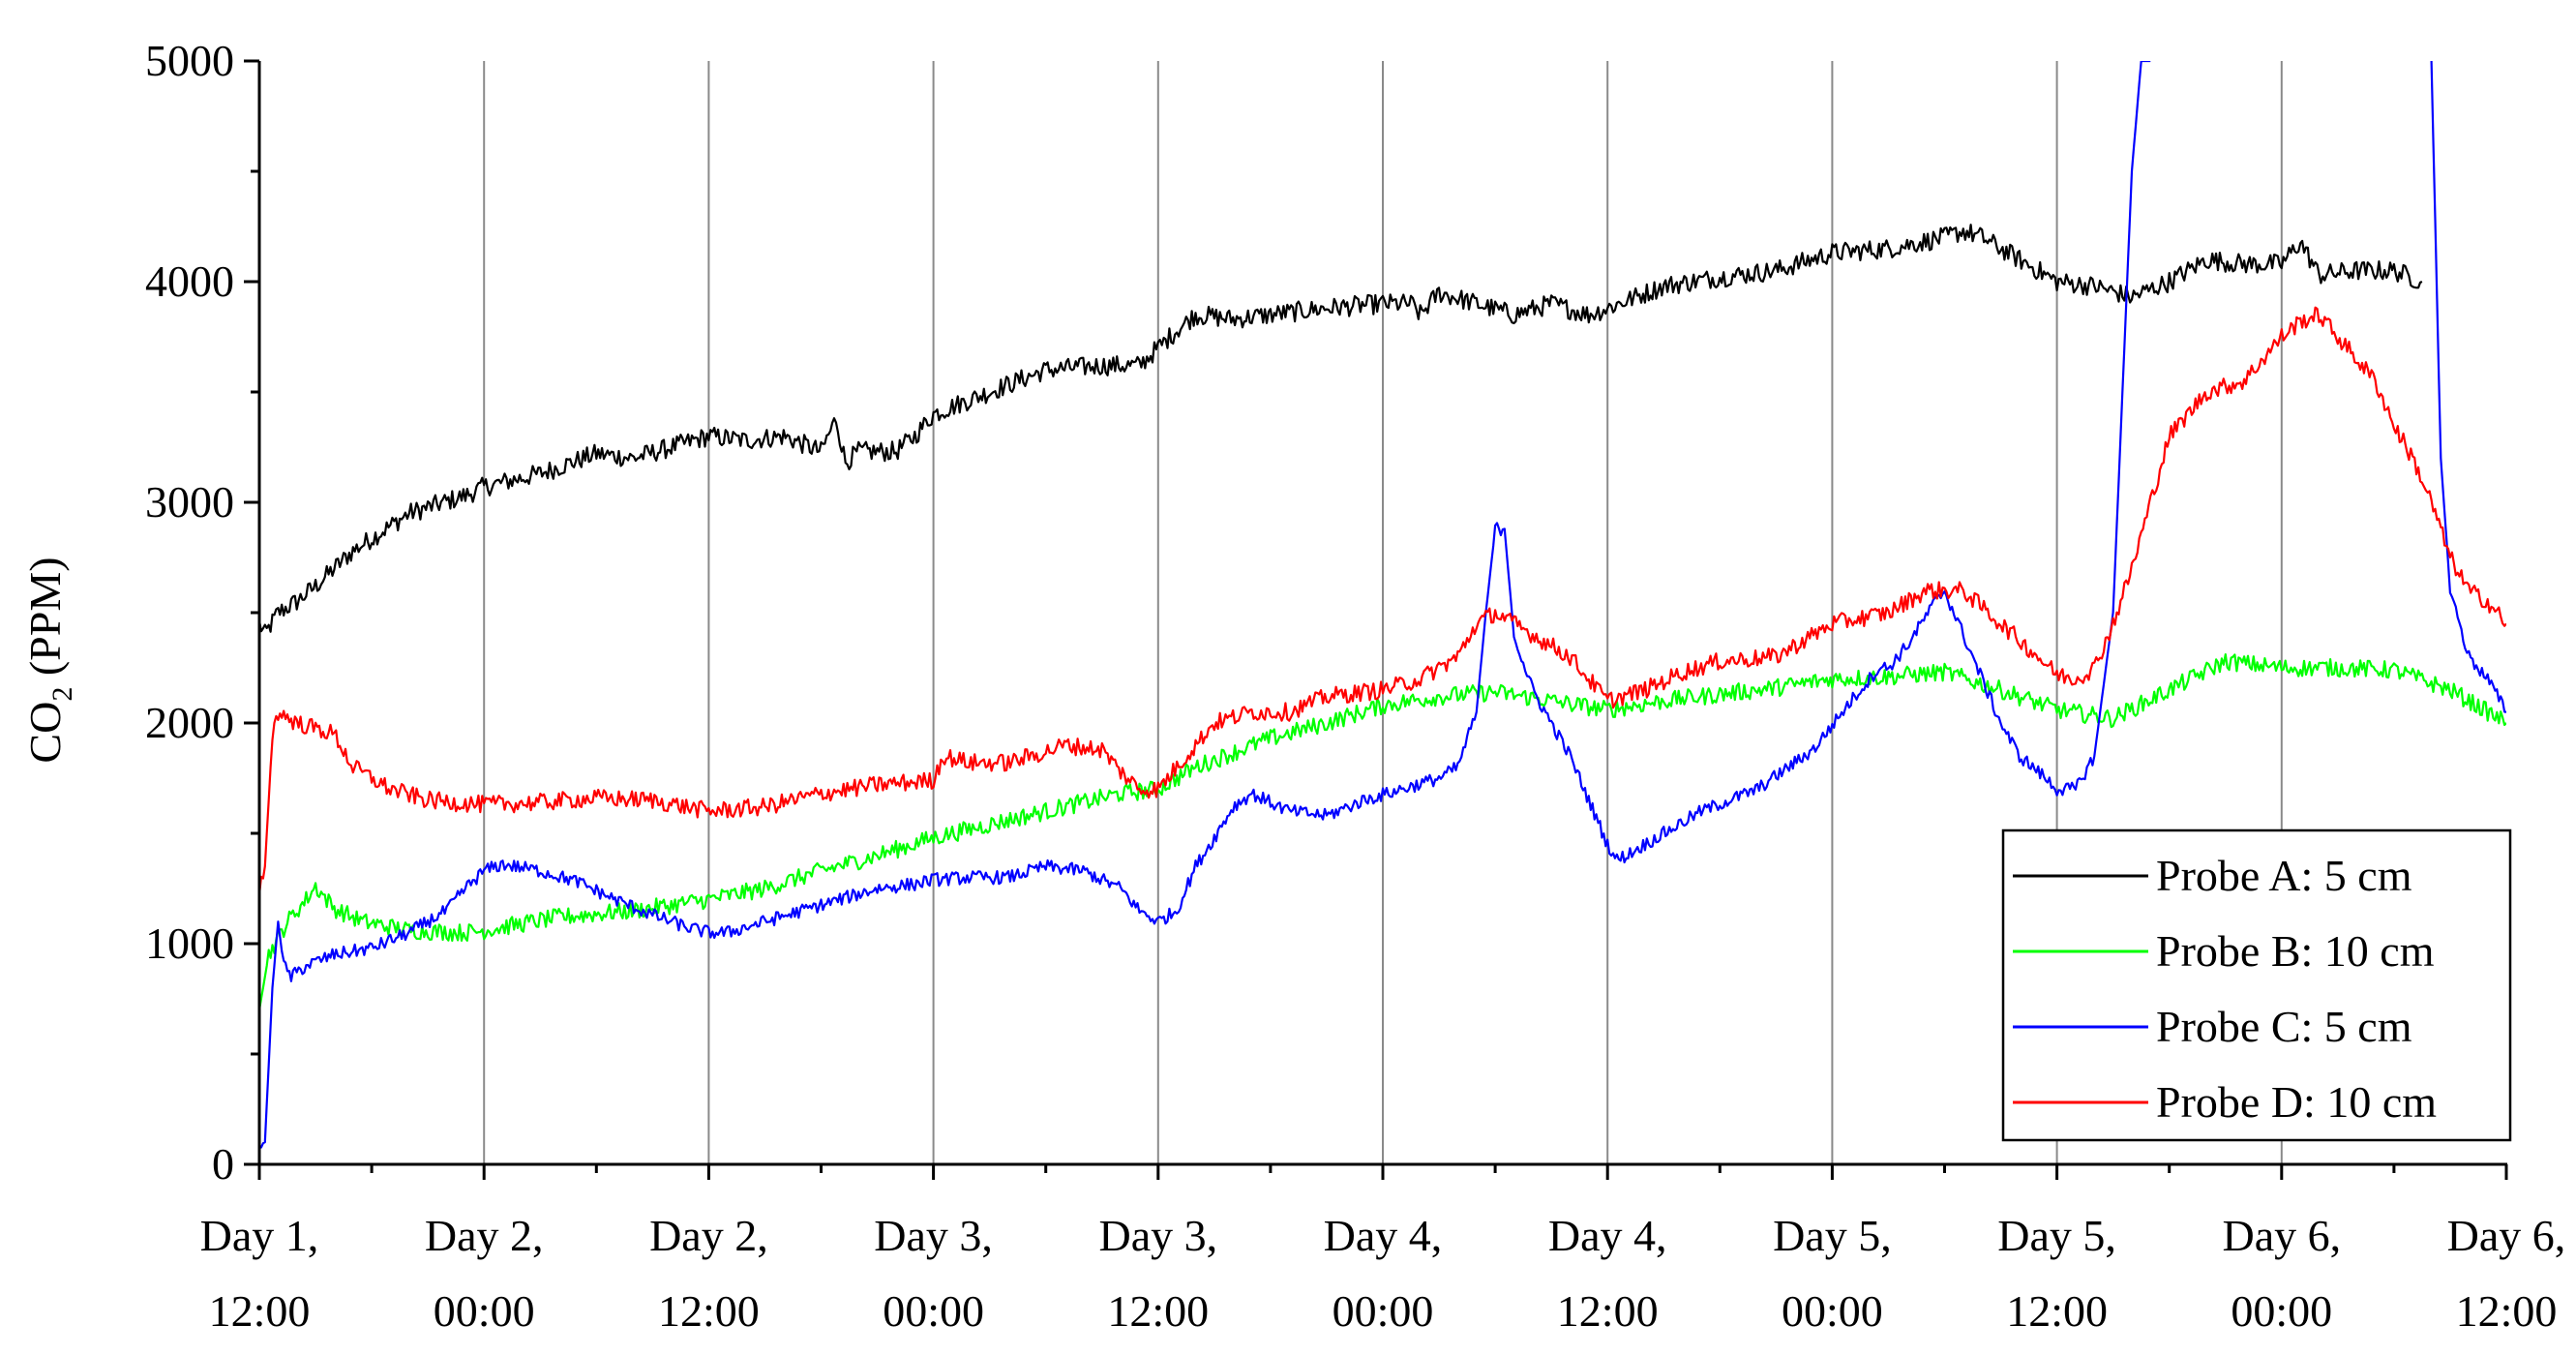  I want to click on y-tick-labels: 0 1000 2000 3000 4000 5000, so click(189, 612).